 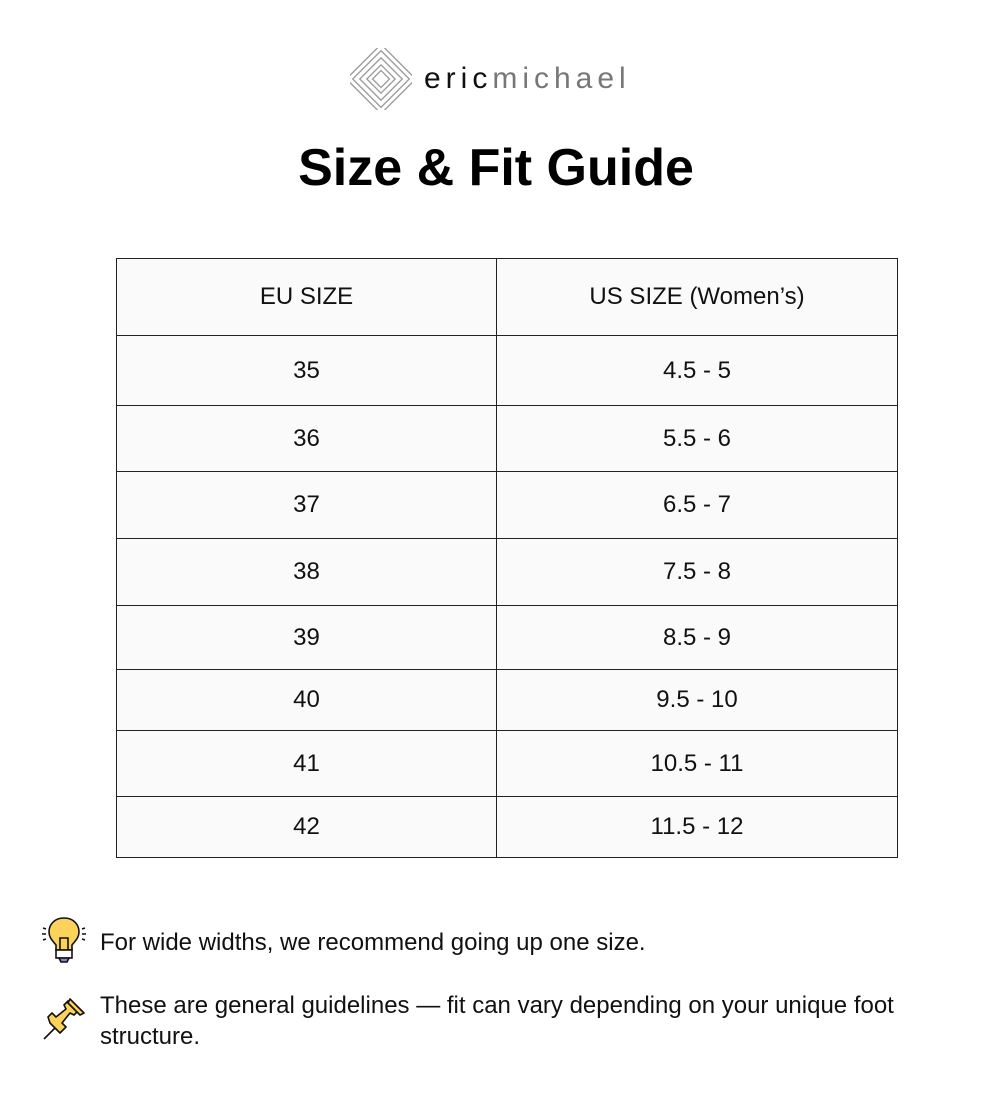 I want to click on brand-name-part2: michael, so click(x=561, y=78).